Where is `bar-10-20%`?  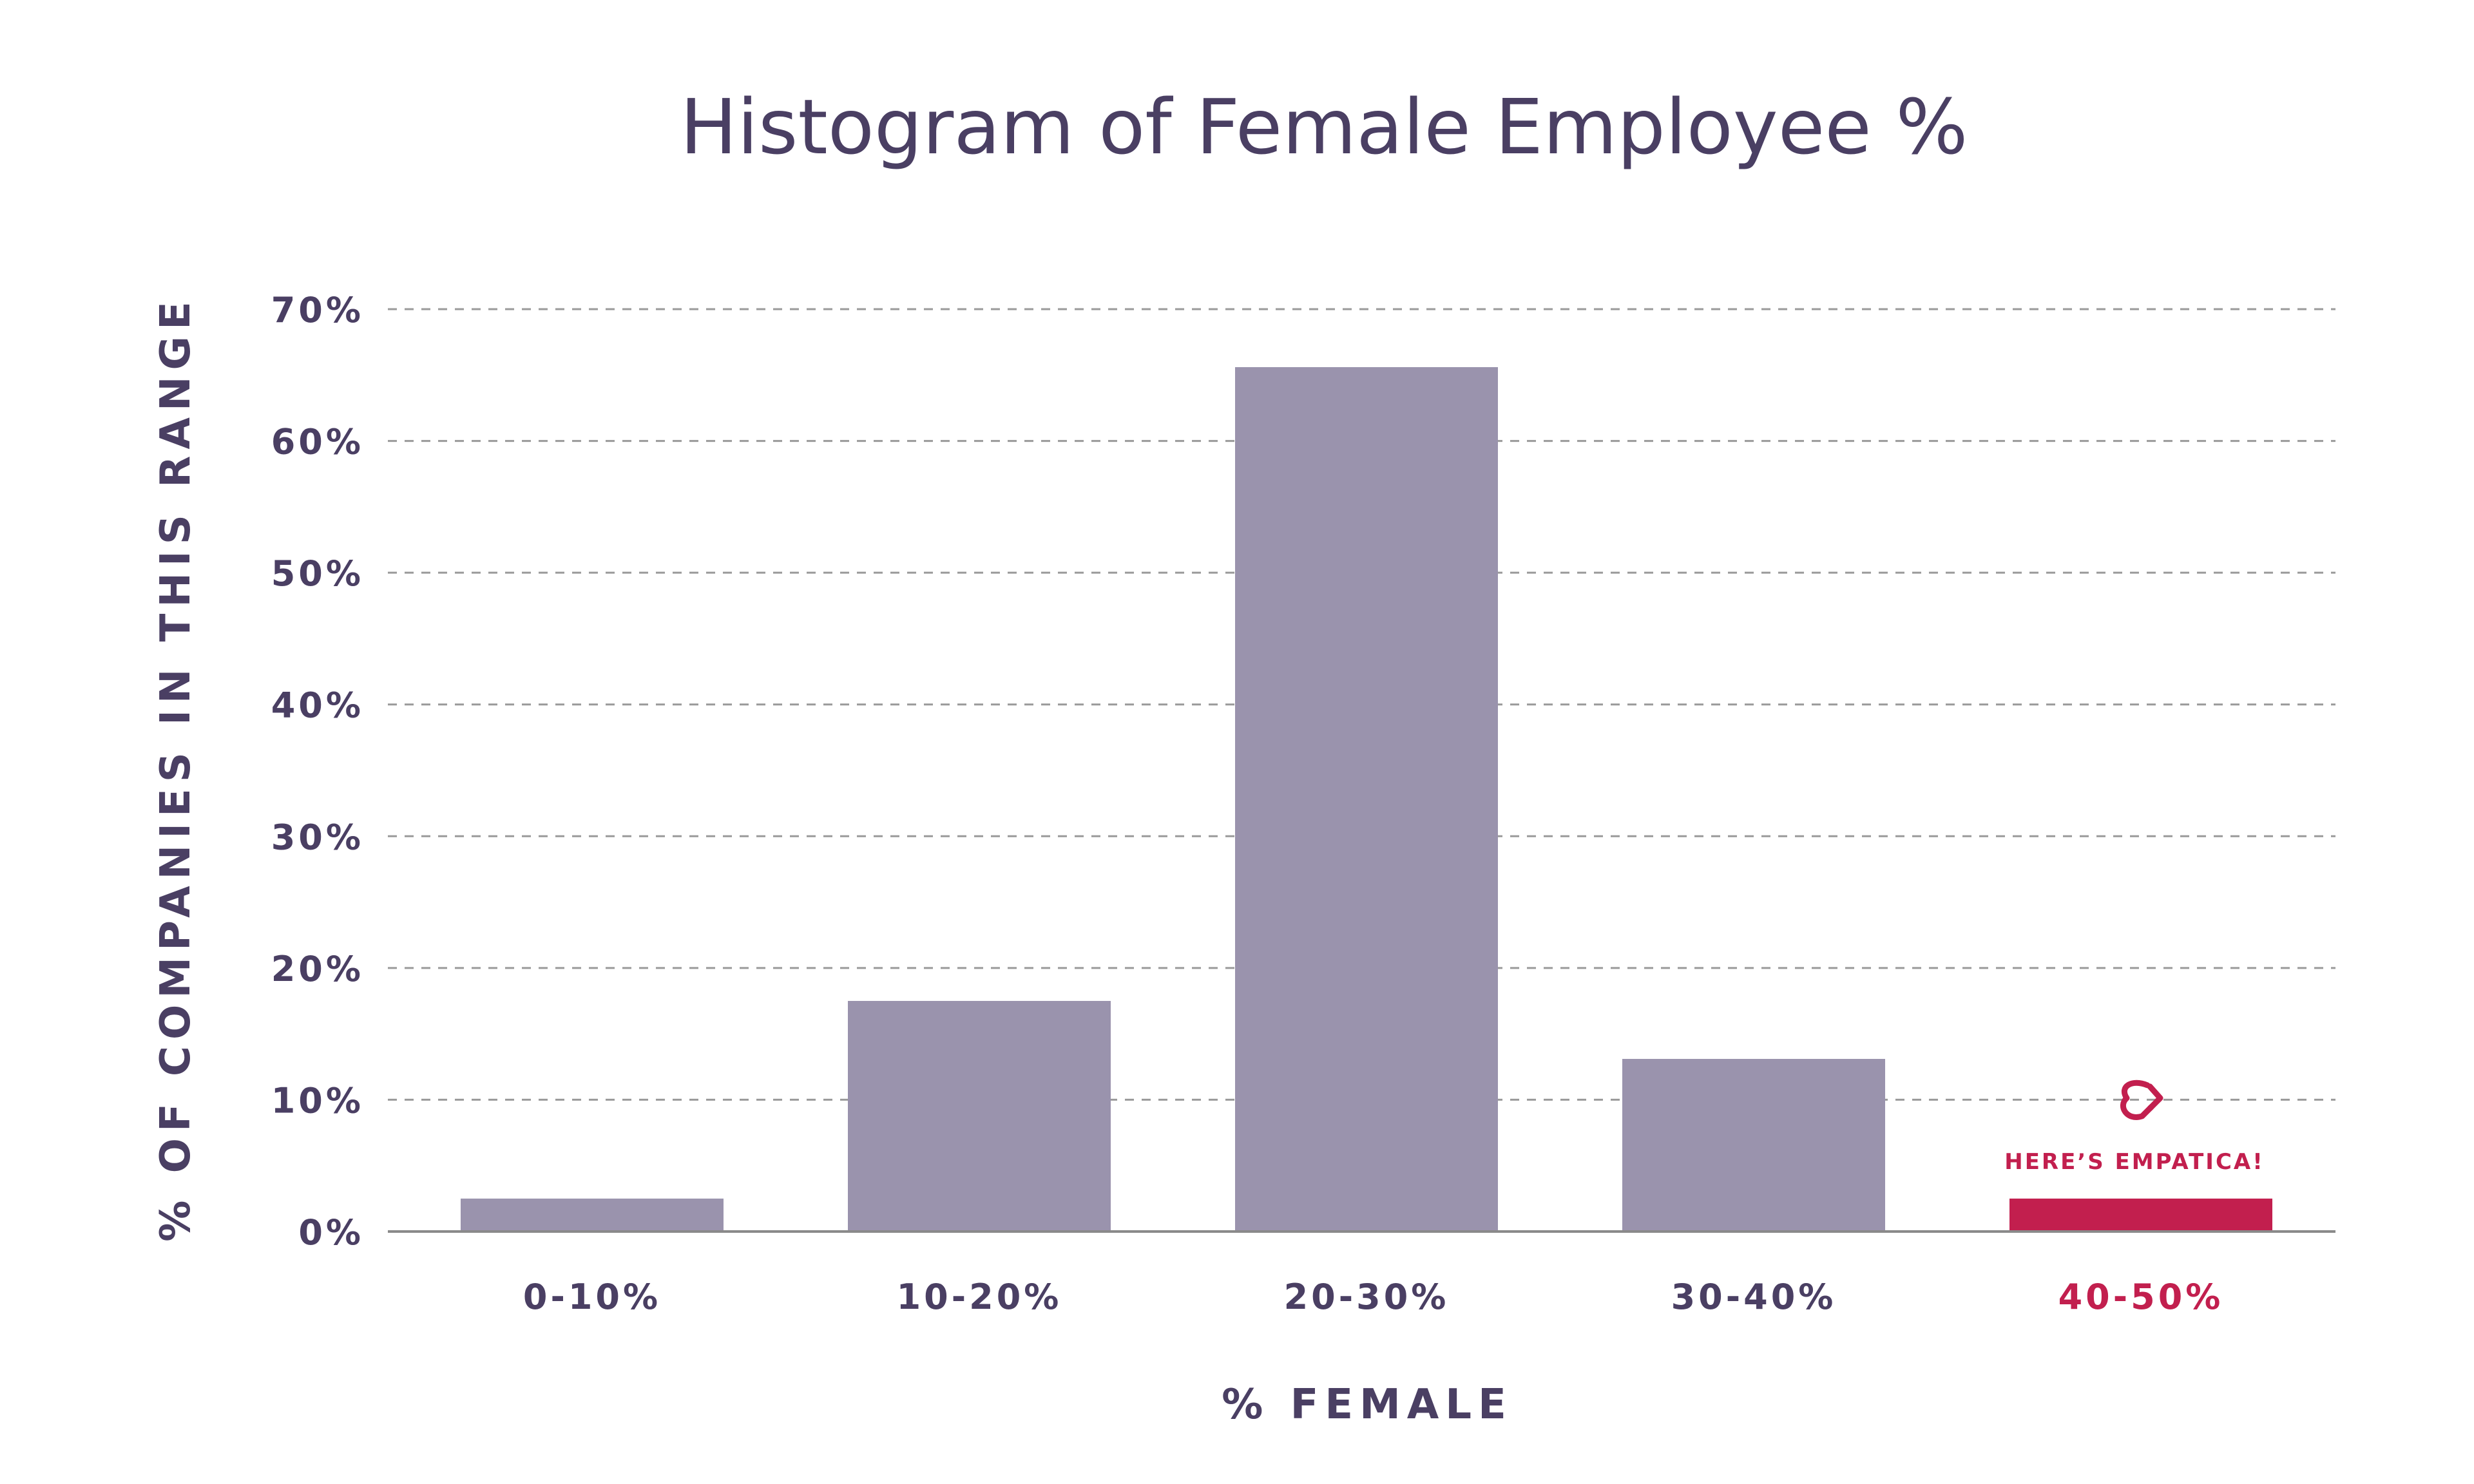 bar-10-20% is located at coordinates (979, 1116).